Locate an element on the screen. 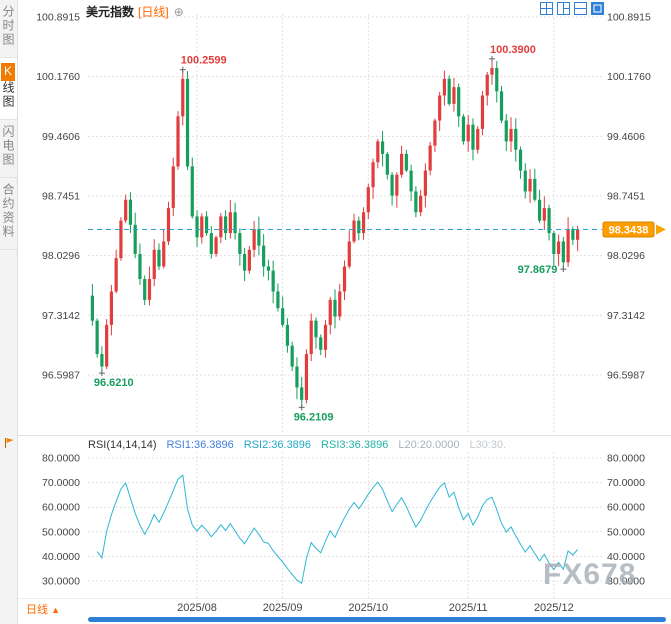 The height and width of the screenshot is (624, 671). layout-icons-toolbar is located at coordinates (572, 8).